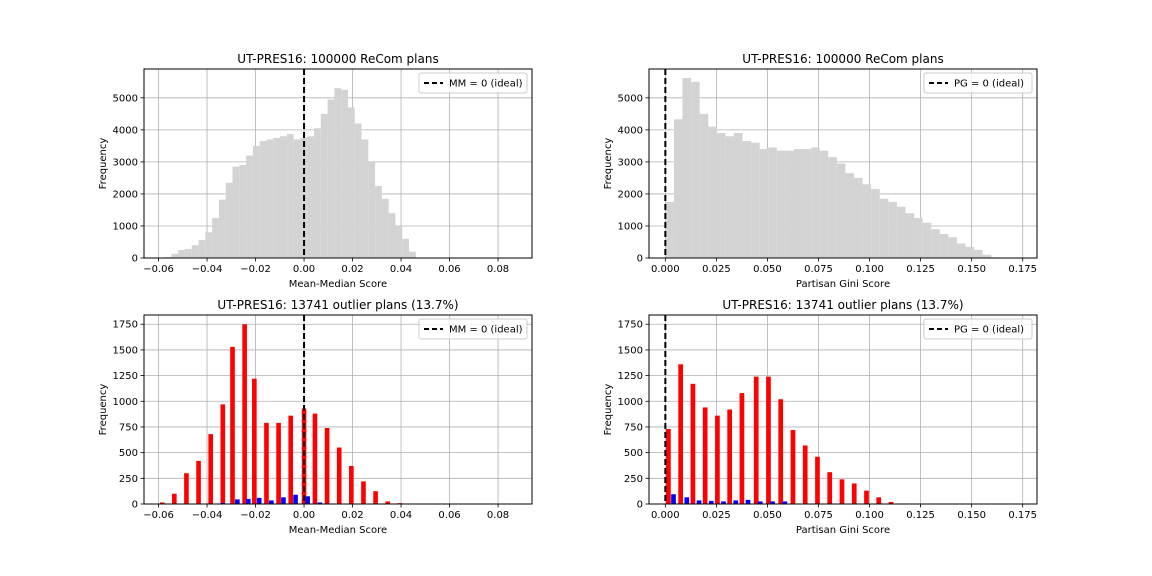  What do you see at coordinates (207, 269) in the screenshot?
I see `x-tick-label: −0.04` at bounding box center [207, 269].